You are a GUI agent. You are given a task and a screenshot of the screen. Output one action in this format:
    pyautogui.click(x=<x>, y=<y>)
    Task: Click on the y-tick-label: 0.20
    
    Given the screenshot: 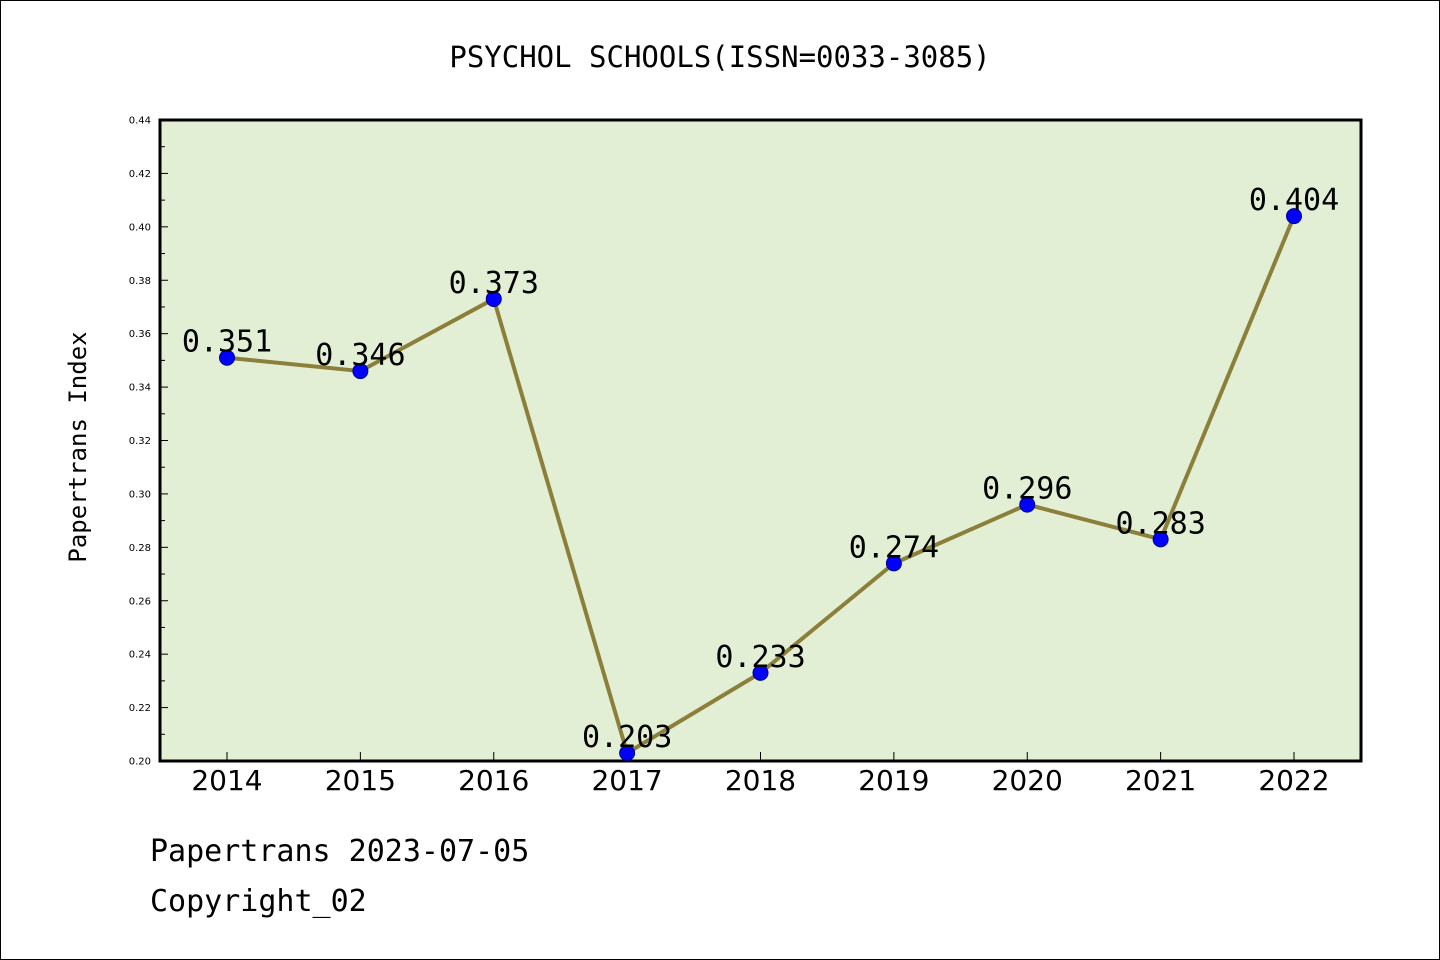 What is the action you would take?
    pyautogui.click(x=140, y=762)
    